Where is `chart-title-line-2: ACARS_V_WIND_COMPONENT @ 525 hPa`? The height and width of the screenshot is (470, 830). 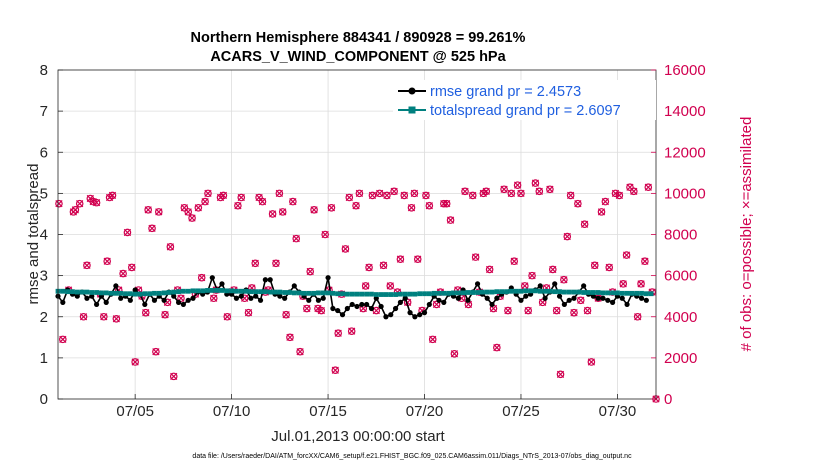
chart-title-line-2: ACARS_V_WIND_COMPONENT @ 525 hPa is located at coordinates (358, 57).